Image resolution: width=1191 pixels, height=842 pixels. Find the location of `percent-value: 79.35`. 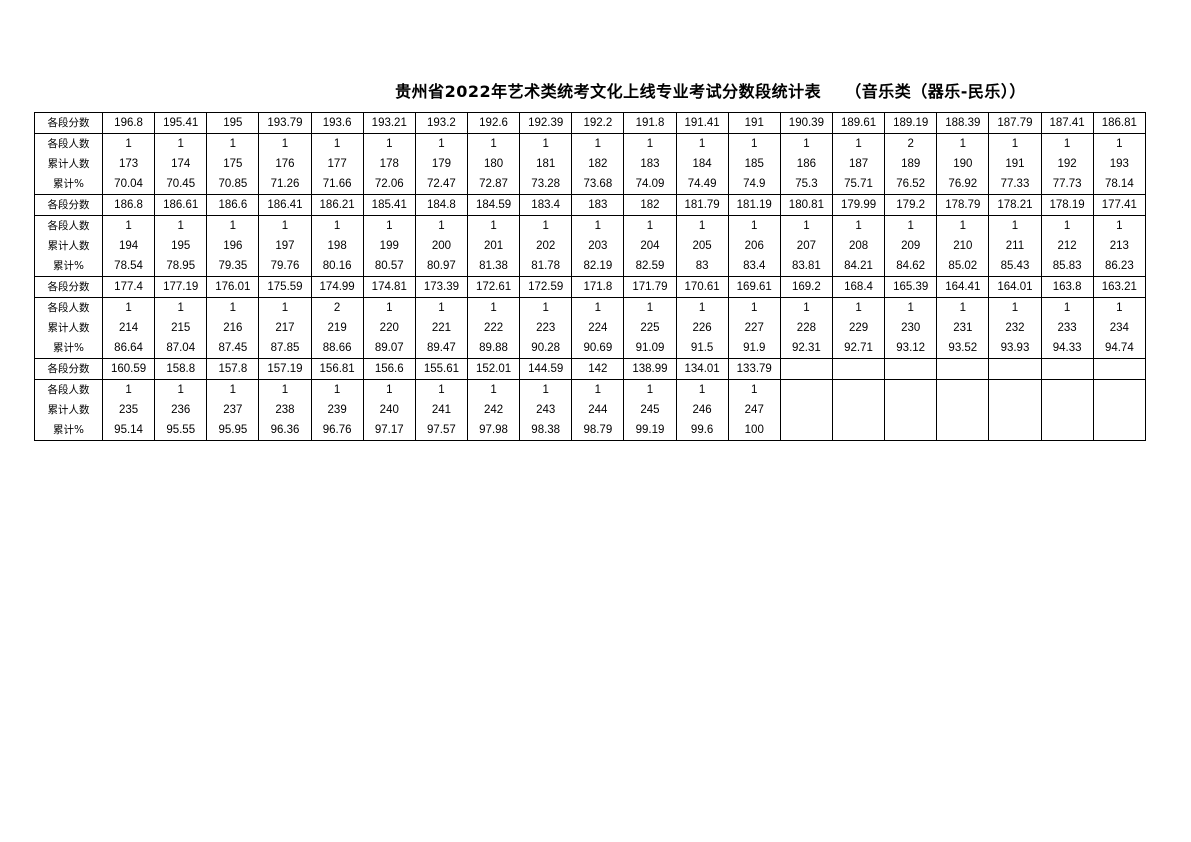

percent-value: 79.35 is located at coordinates (233, 266).